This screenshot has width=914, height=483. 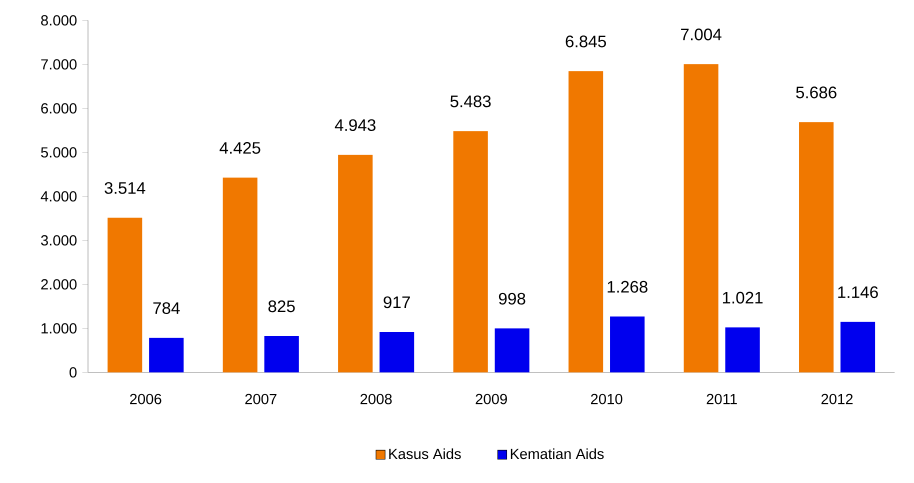 I want to click on data-label: 1.021, so click(x=742, y=298).